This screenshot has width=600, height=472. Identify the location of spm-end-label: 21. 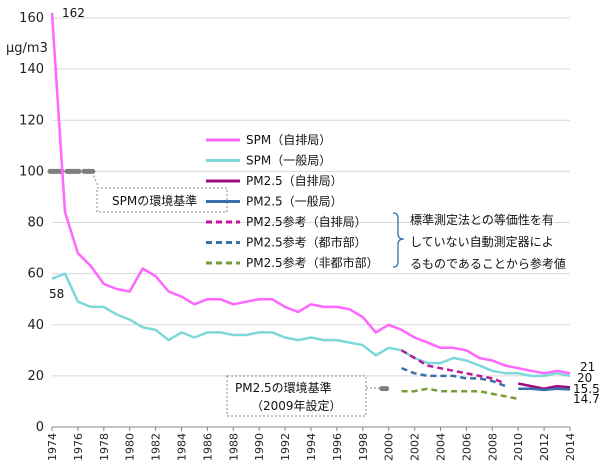
(587, 367).